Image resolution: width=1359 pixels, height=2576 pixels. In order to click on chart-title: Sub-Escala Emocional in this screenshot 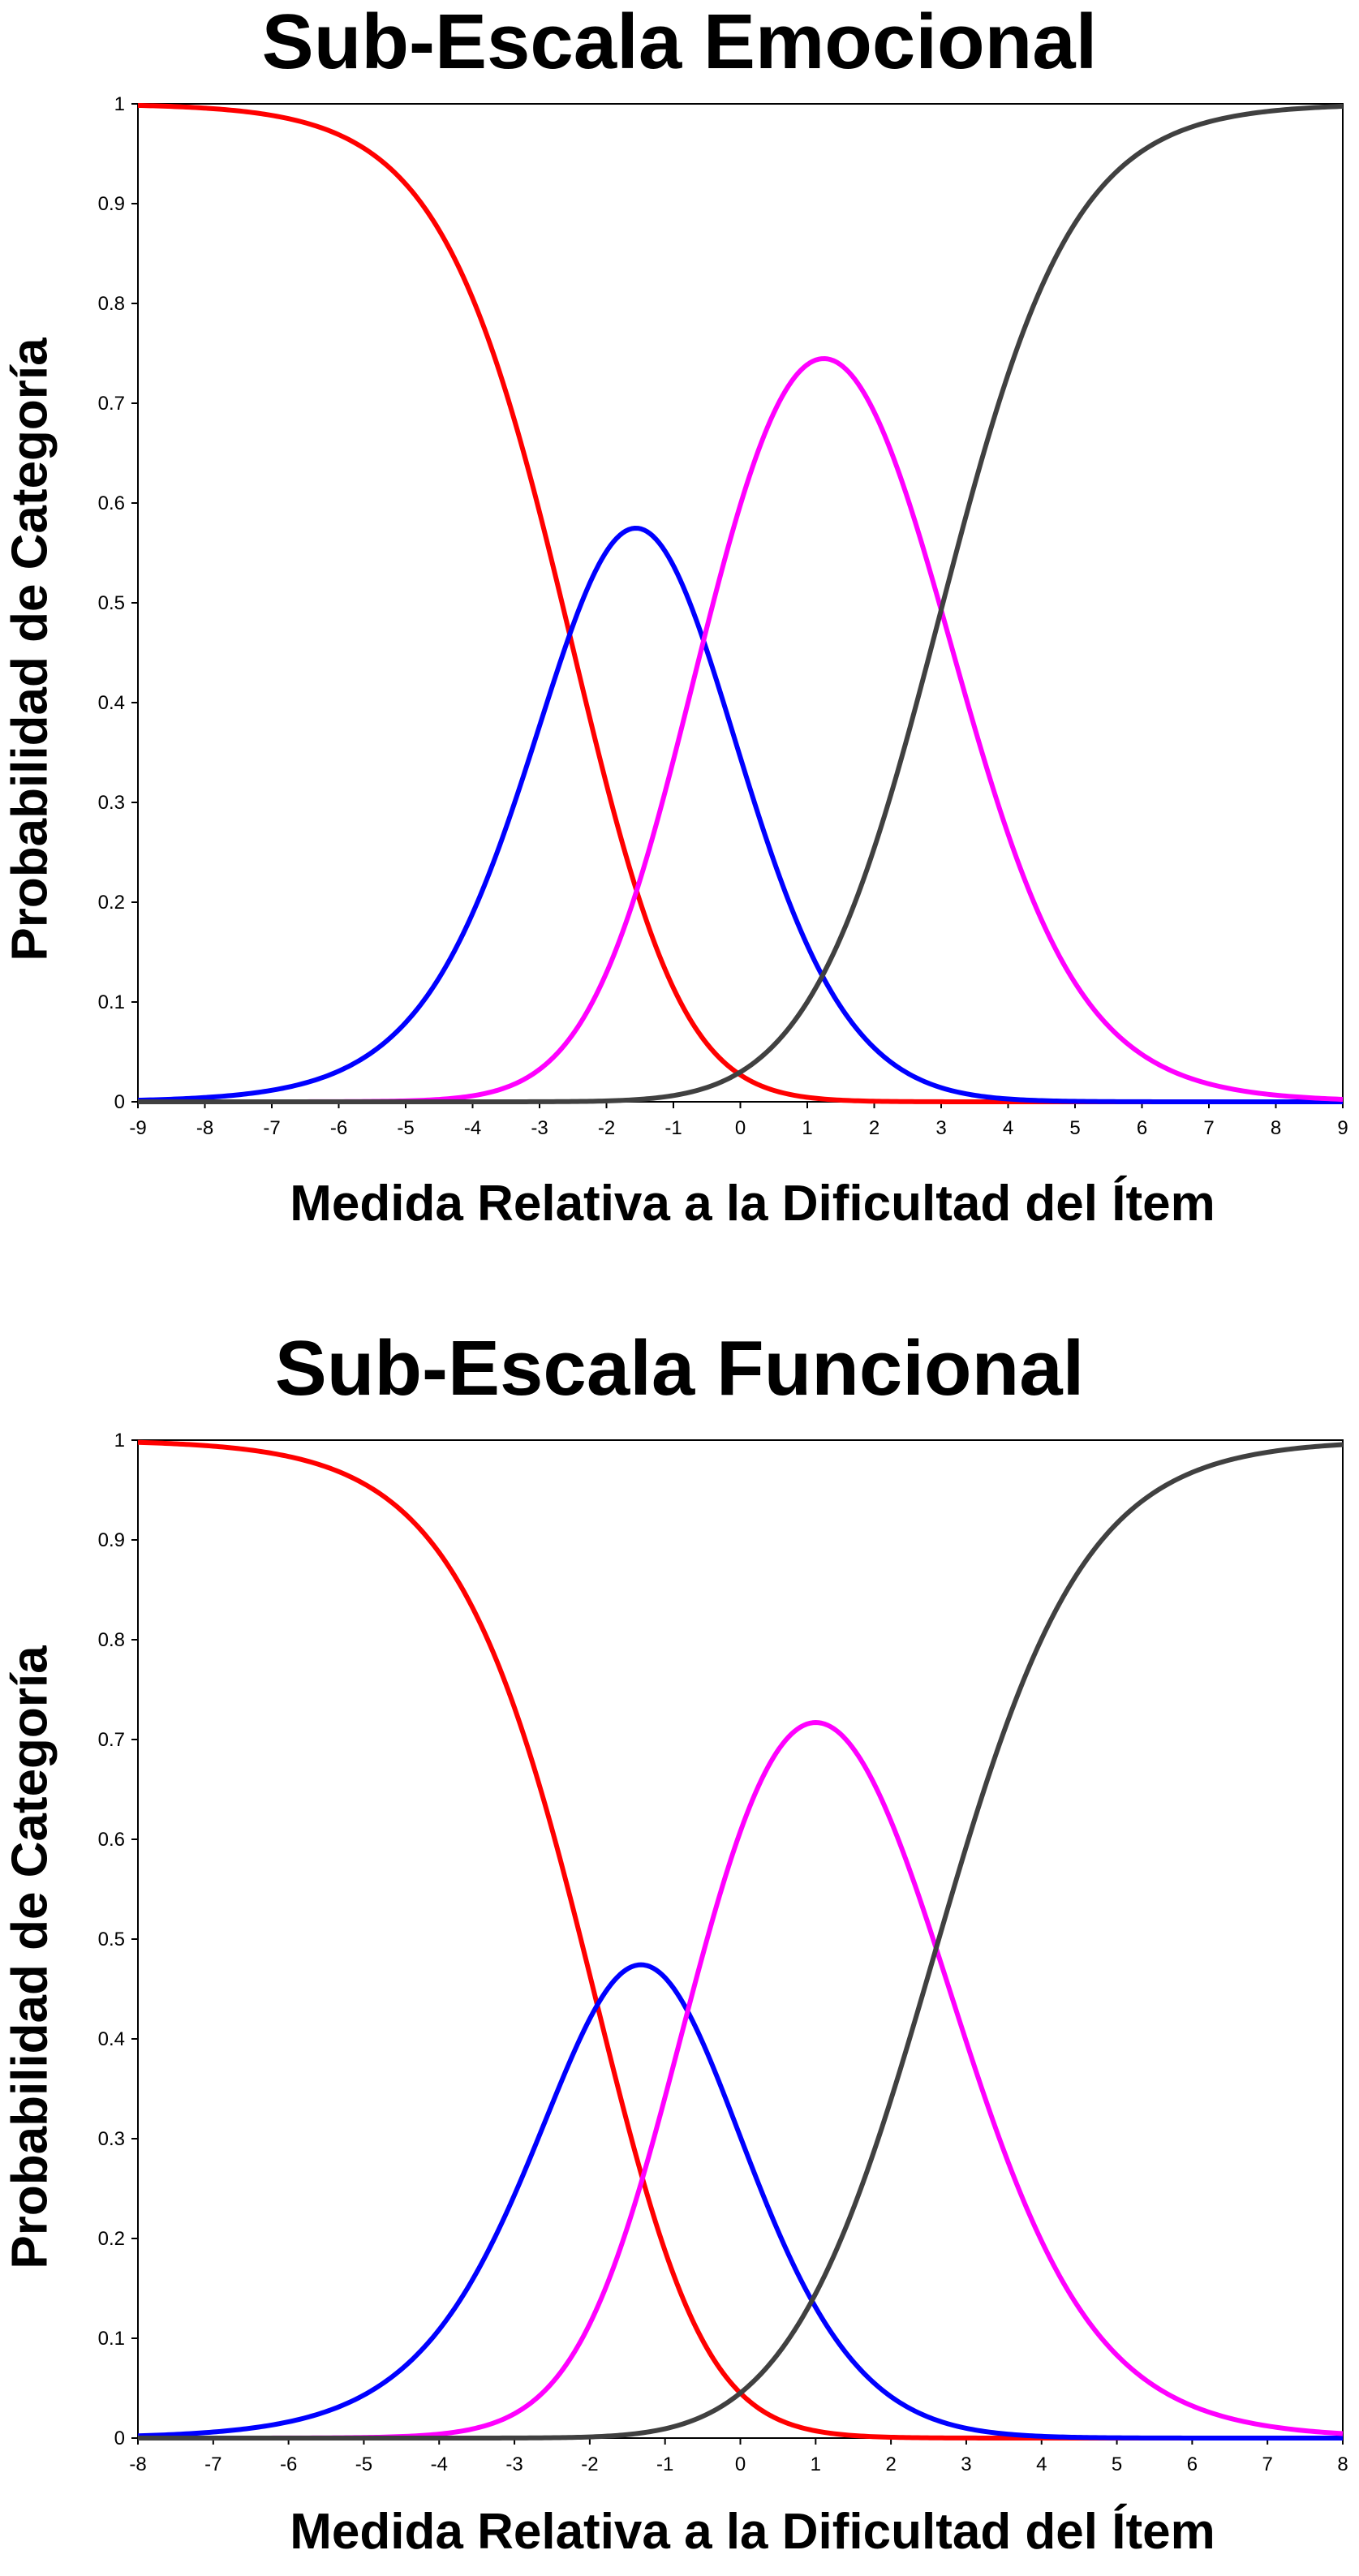, I will do `click(679, 42)`.